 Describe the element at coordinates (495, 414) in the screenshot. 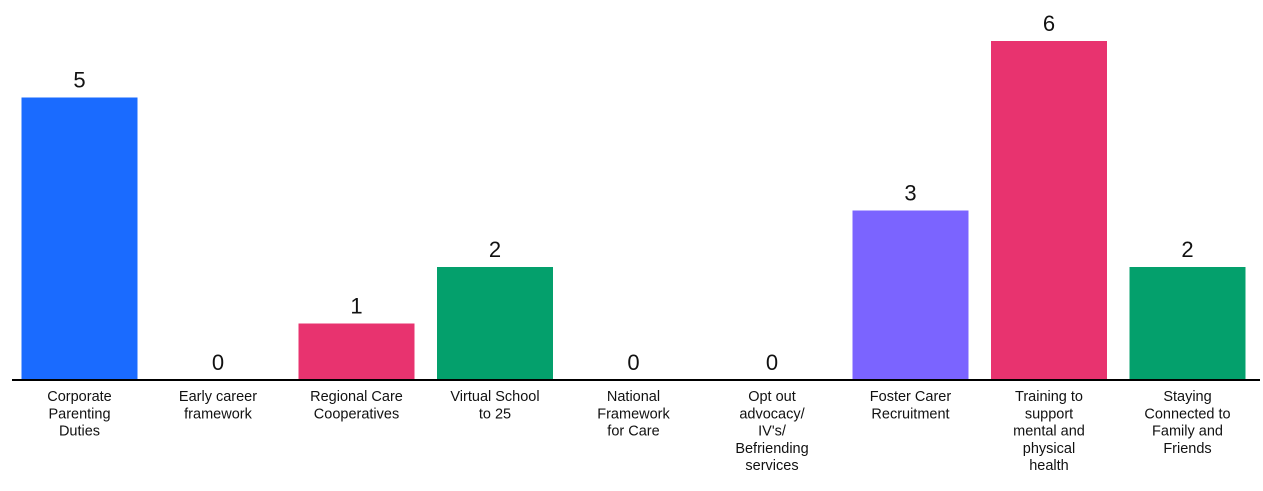

I see `category-label-line: to 25` at that location.